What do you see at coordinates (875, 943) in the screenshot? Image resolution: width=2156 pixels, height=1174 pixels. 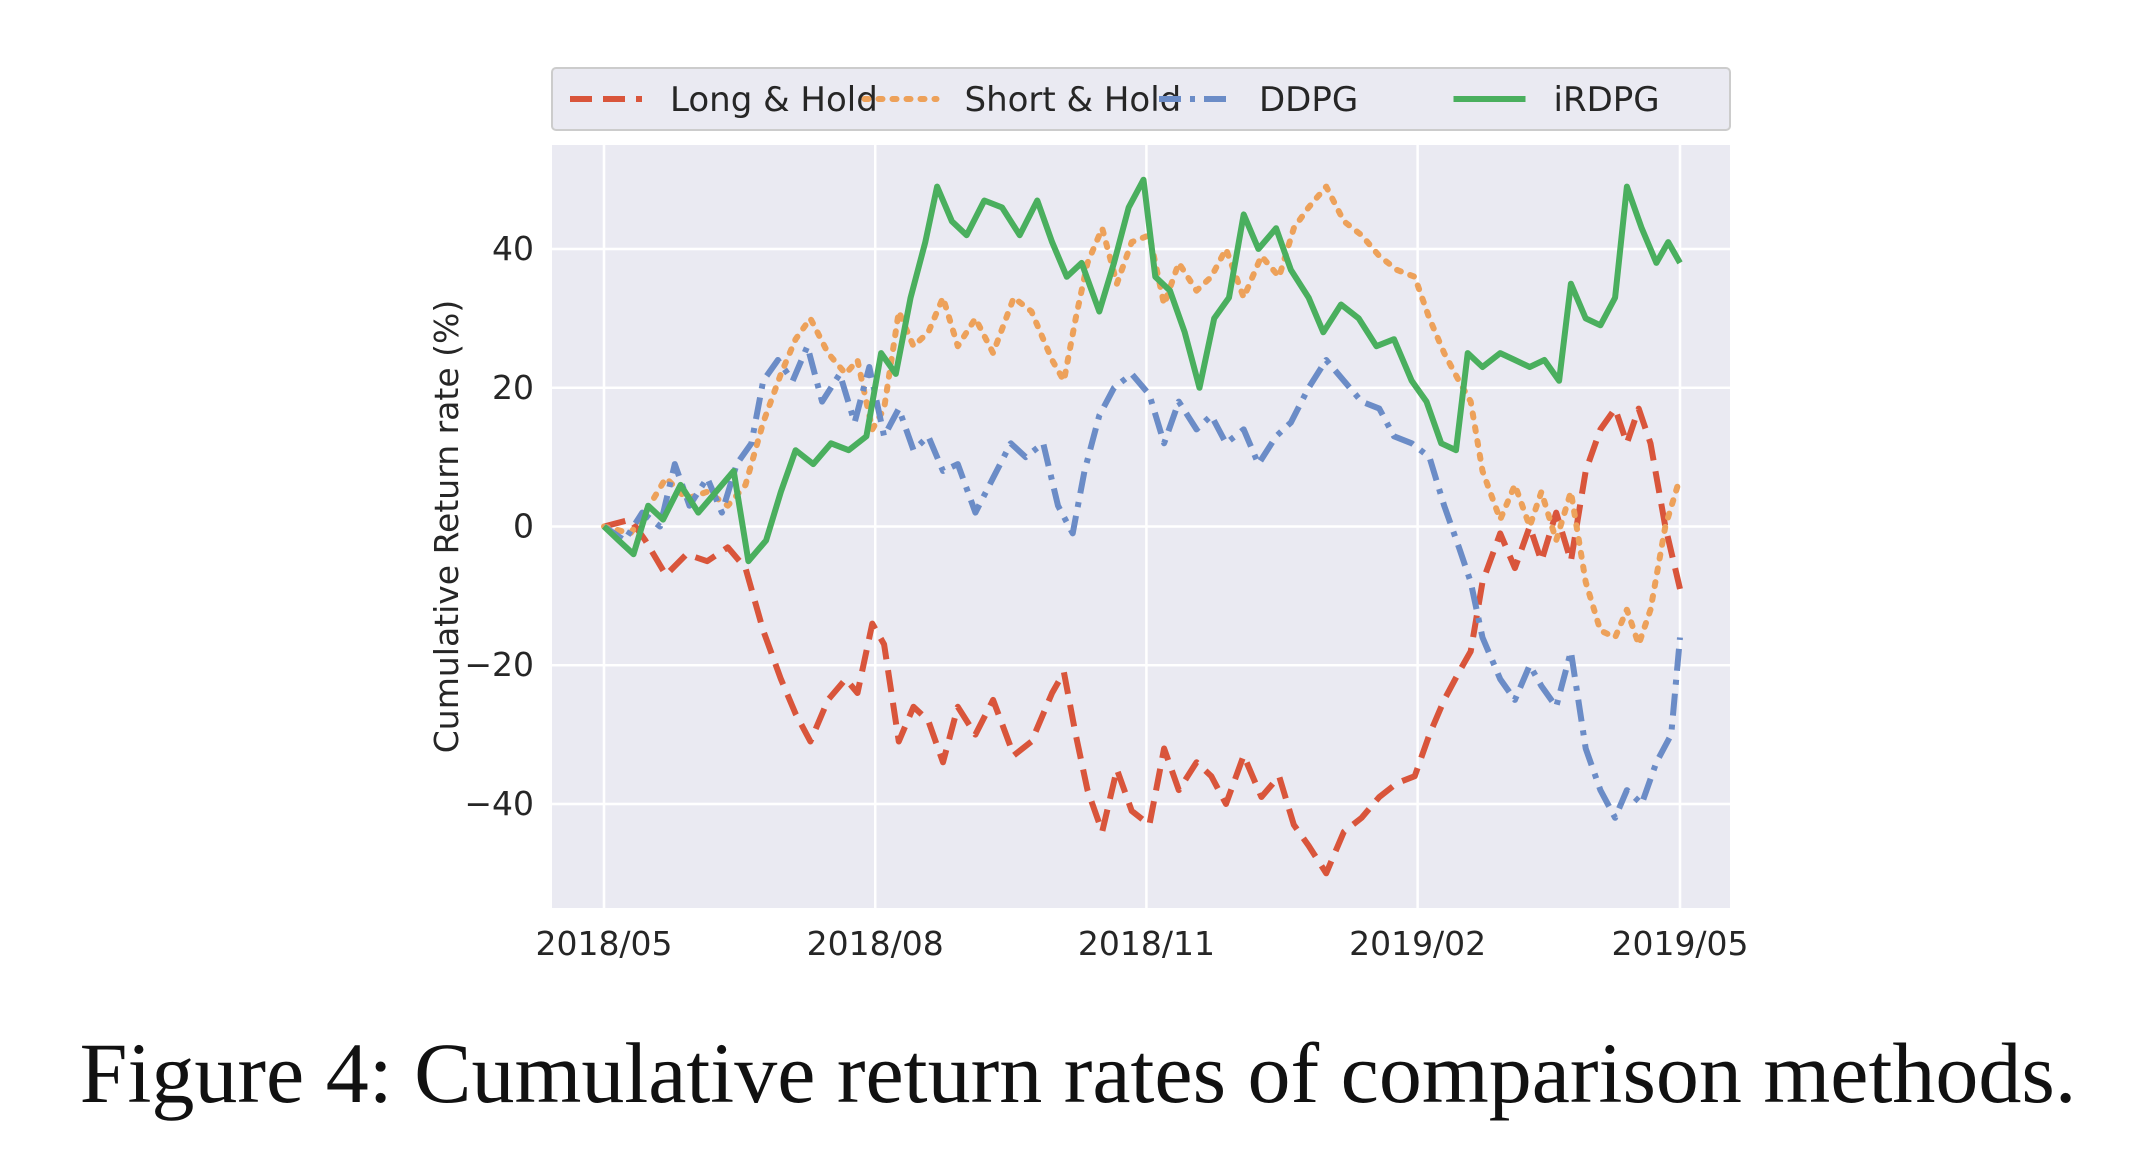 I see `x-tick-label: 2018/08` at bounding box center [875, 943].